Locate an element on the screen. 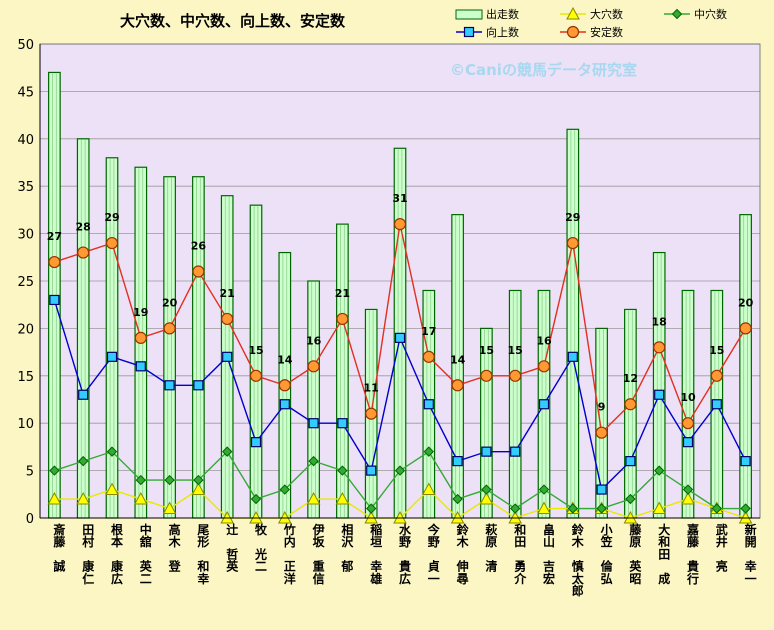 The width and height of the screenshot is (774, 630). legend-label: 安定数 is located at coordinates (606, 32).